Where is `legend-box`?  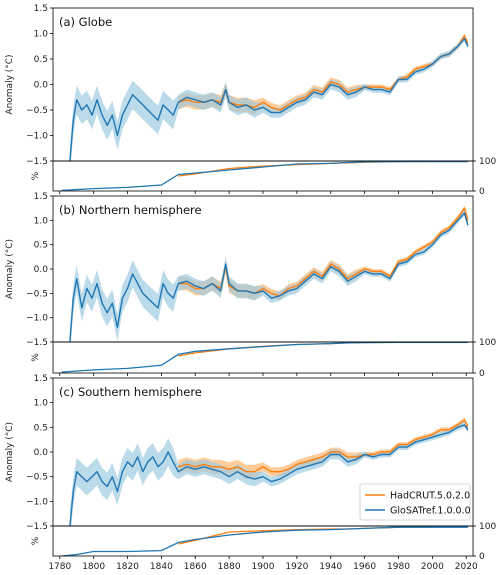 legend-box is located at coordinates (415, 502).